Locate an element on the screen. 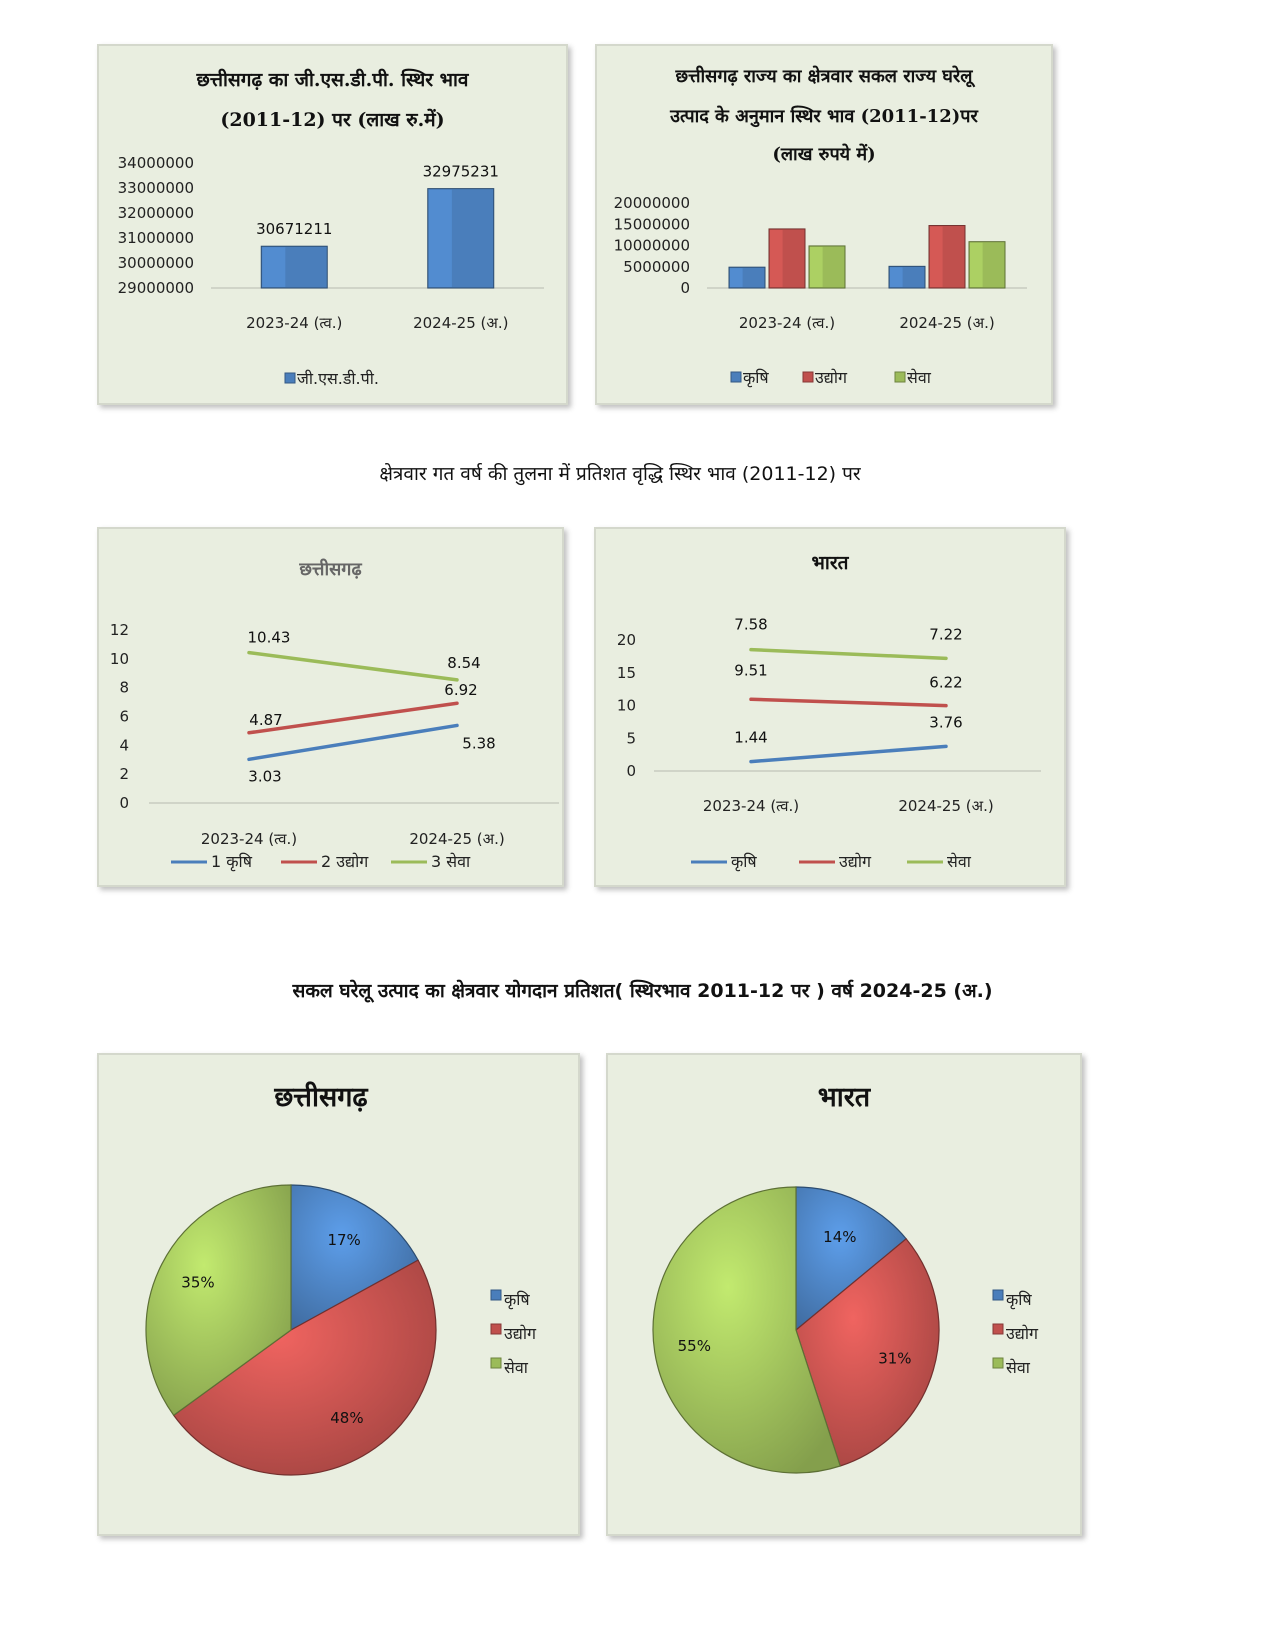 This screenshot has width=1275, height=1650. data-label: 7.22 is located at coordinates (945, 634).